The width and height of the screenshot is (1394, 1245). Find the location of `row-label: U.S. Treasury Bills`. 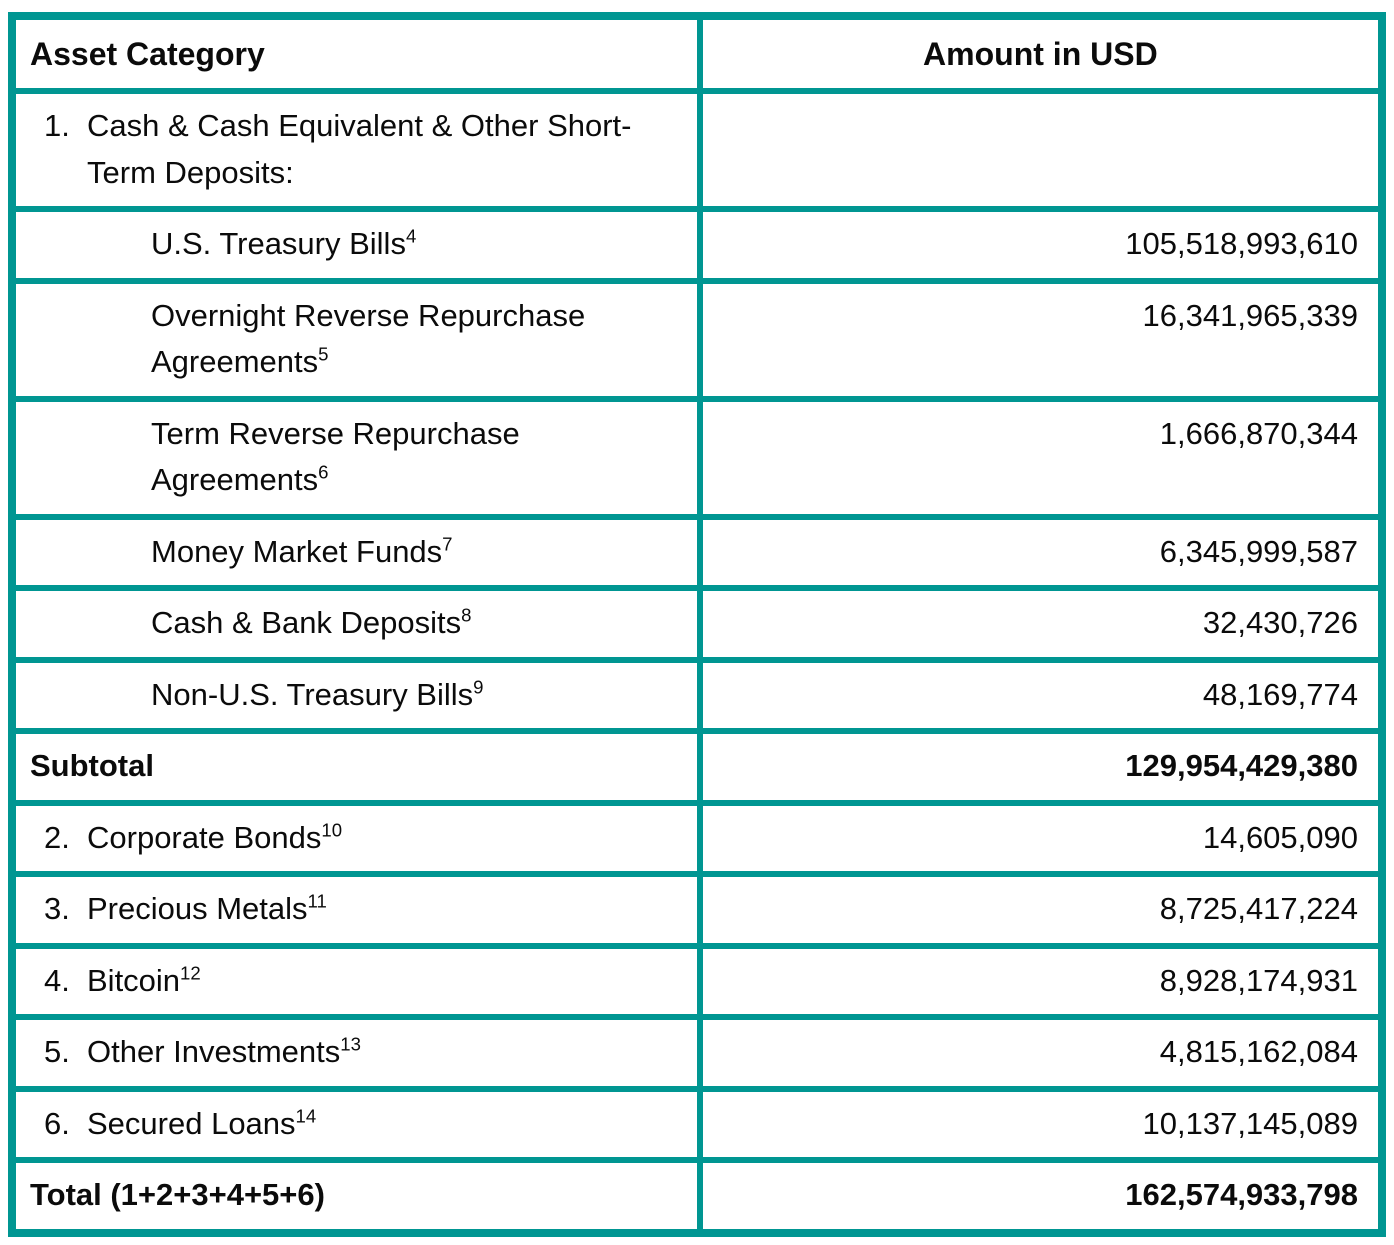

row-label: U.S. Treasury Bills is located at coordinates (278, 243).